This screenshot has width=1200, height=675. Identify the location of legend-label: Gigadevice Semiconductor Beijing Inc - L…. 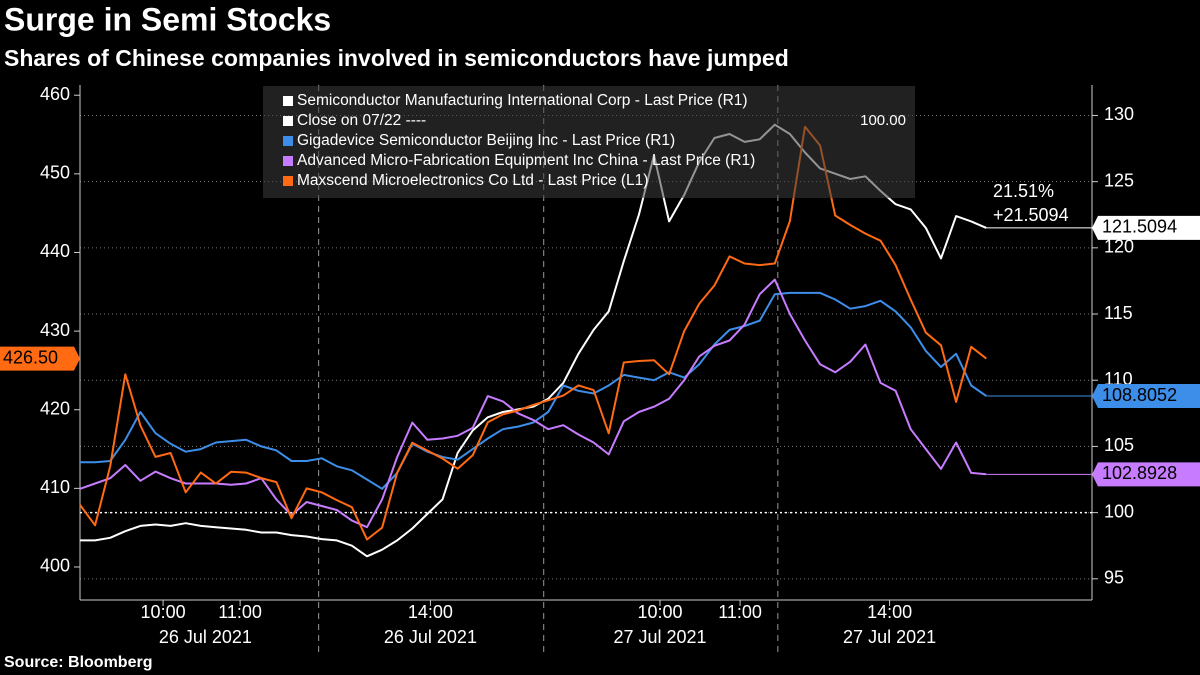
(486, 140).